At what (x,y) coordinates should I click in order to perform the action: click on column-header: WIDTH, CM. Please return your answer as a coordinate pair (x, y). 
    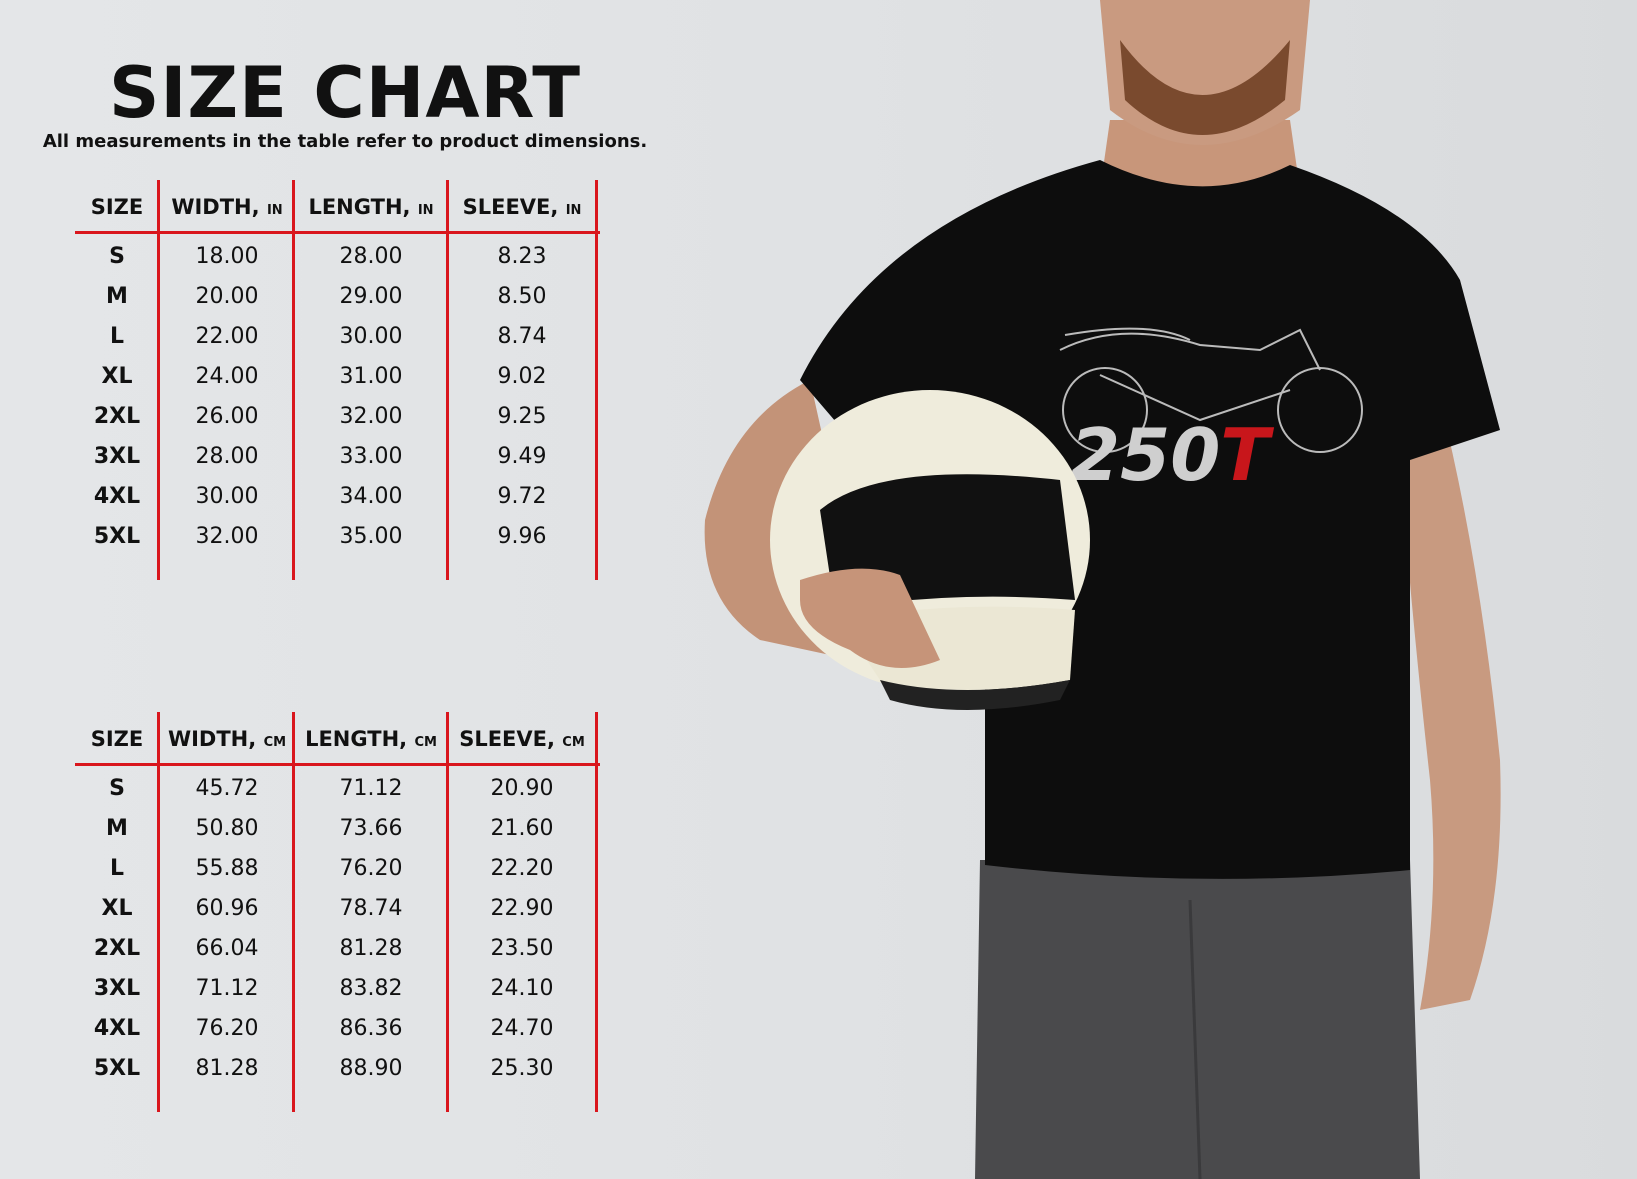
    Looking at the image, I should click on (227, 739).